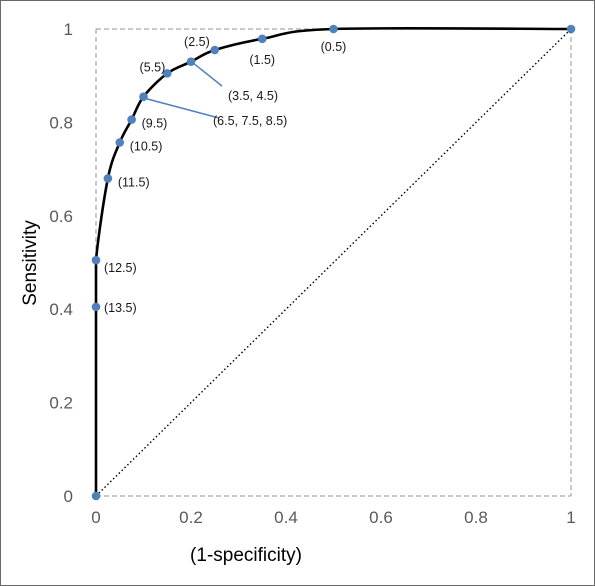  Describe the element at coordinates (155, 124) in the screenshot. I see `point-label: (9.5)` at that location.